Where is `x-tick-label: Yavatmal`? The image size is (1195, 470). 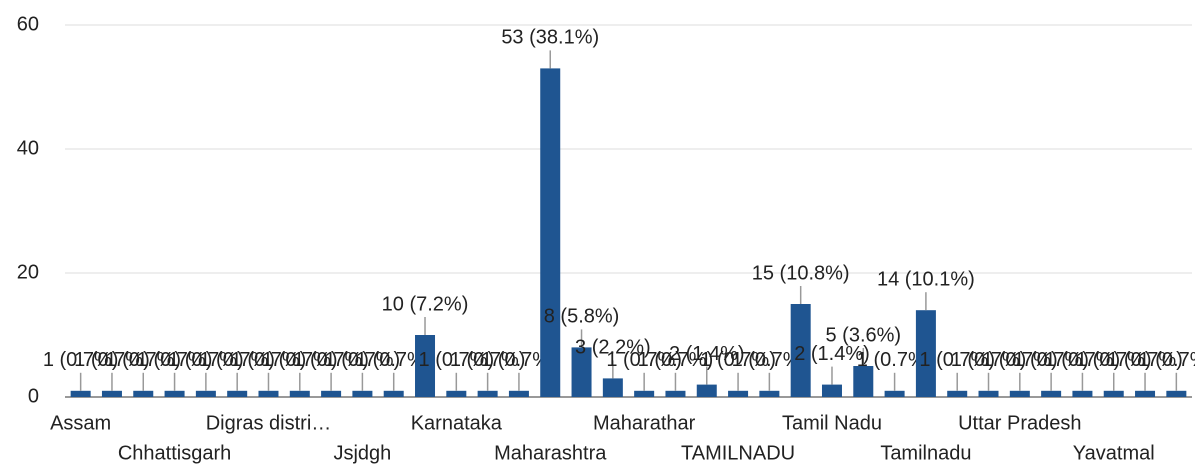
x-tick-label: Yavatmal is located at coordinates (1114, 453).